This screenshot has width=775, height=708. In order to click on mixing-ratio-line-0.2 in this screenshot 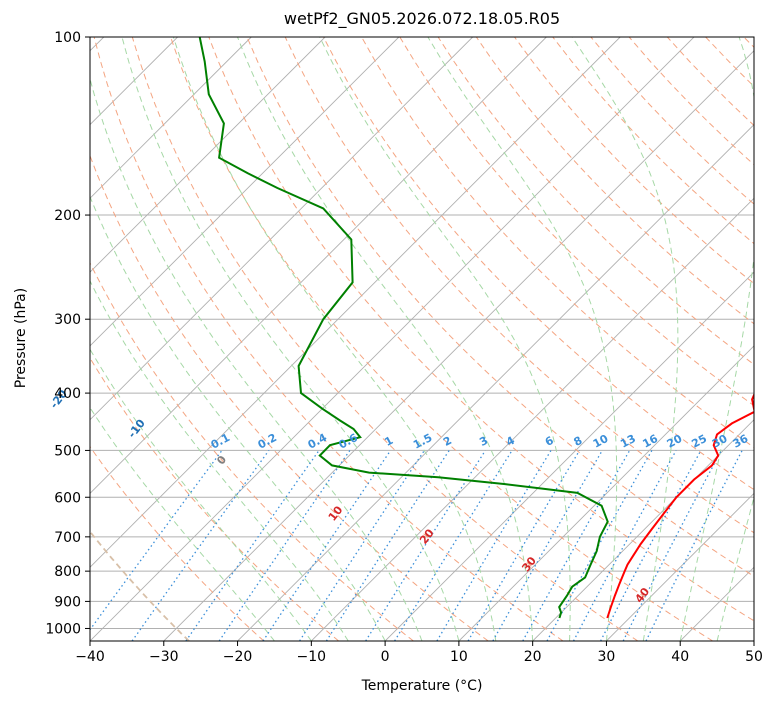, I will do `click(200, 545)`.